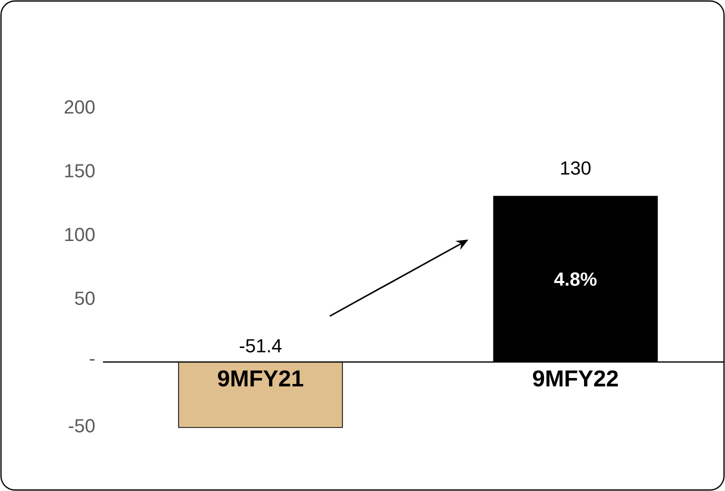  I want to click on annotation: 4.8%, so click(575, 279).